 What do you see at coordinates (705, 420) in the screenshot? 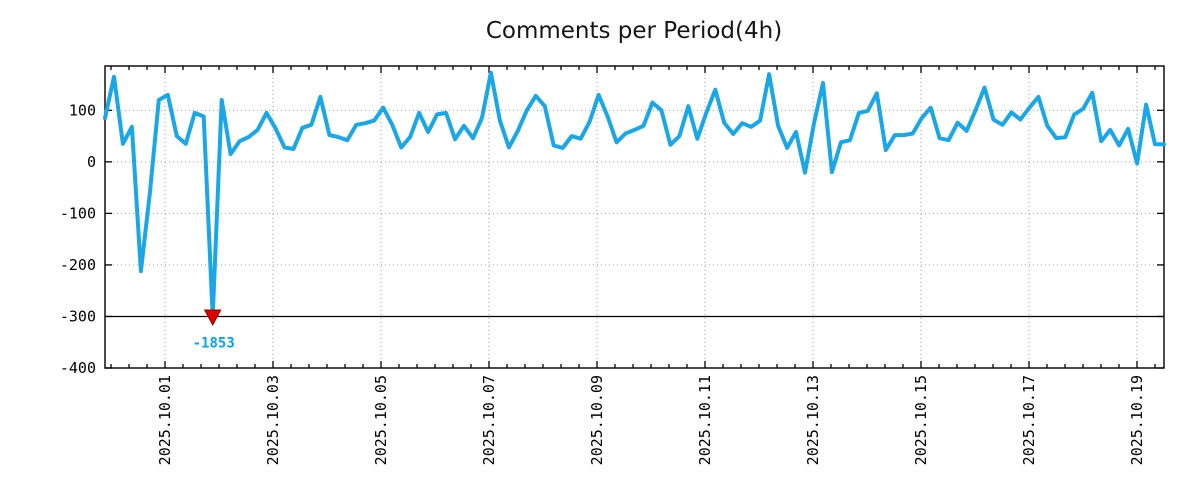
I see `x-tick-label: 2025.10.11` at bounding box center [705, 420].